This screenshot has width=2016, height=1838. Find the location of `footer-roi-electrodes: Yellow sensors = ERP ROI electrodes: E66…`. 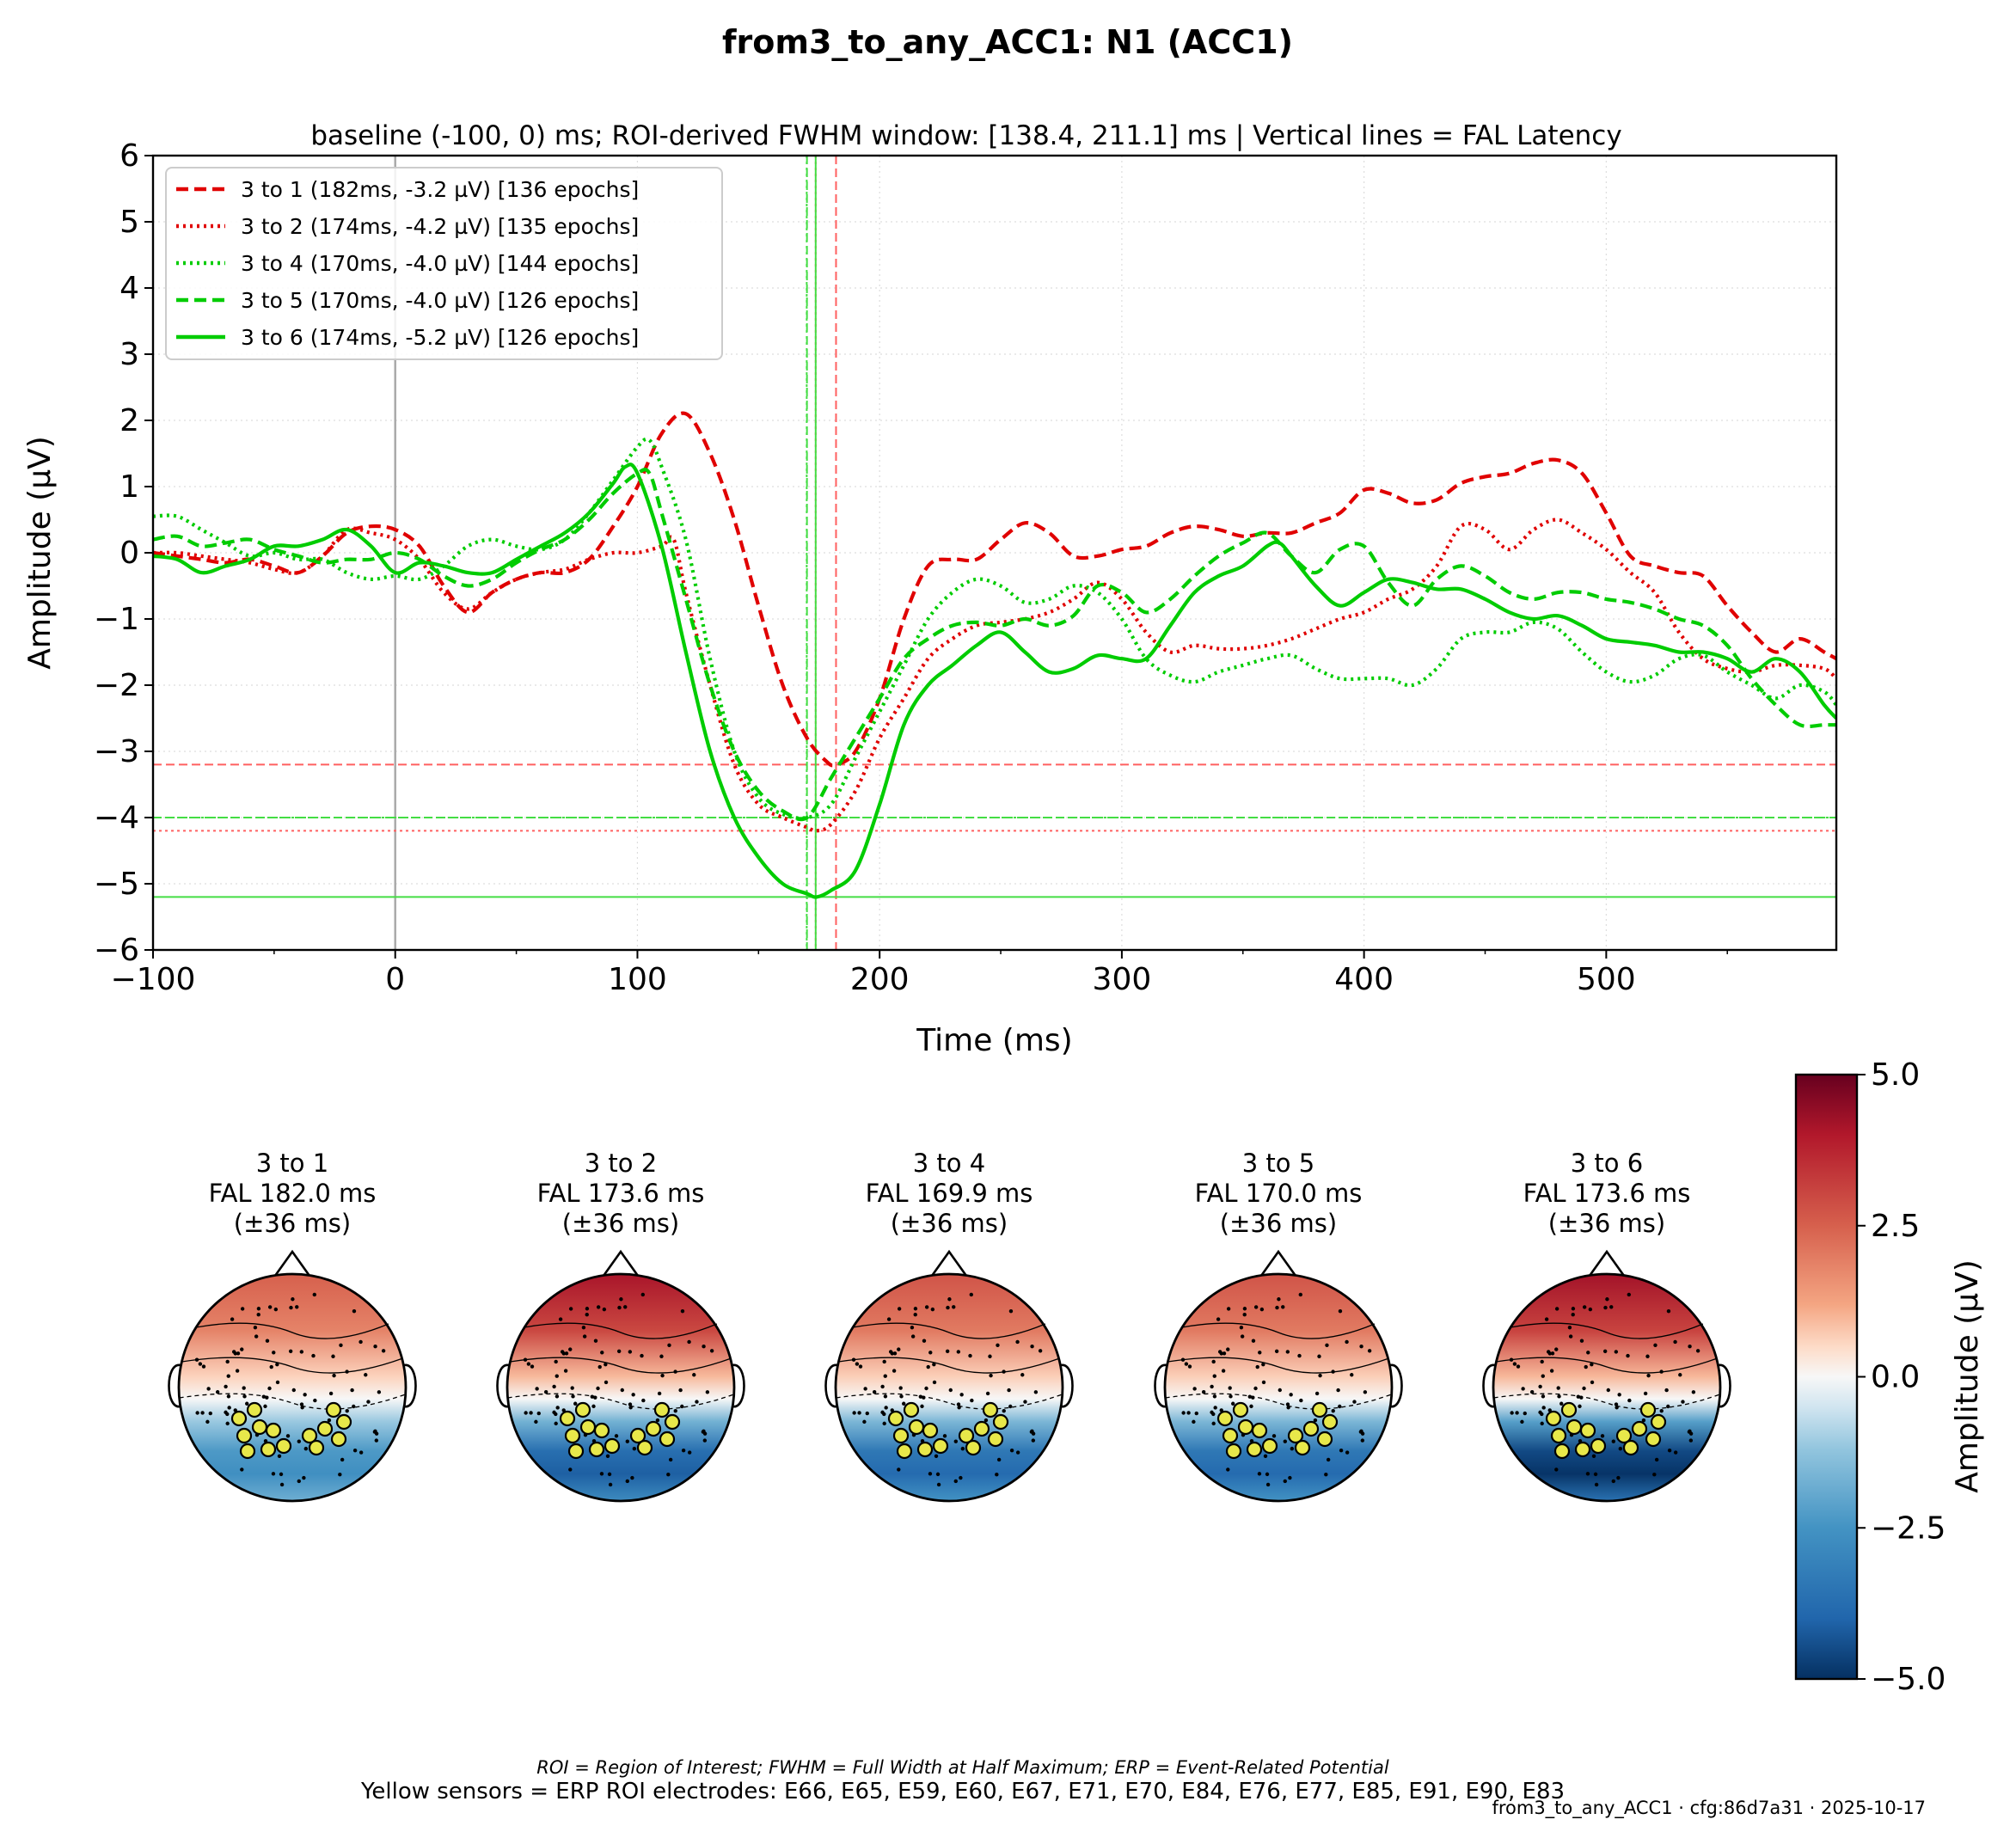

footer-roi-electrodes: Yellow sensors = ERP ROI electrodes: E66… is located at coordinates (962, 1791).